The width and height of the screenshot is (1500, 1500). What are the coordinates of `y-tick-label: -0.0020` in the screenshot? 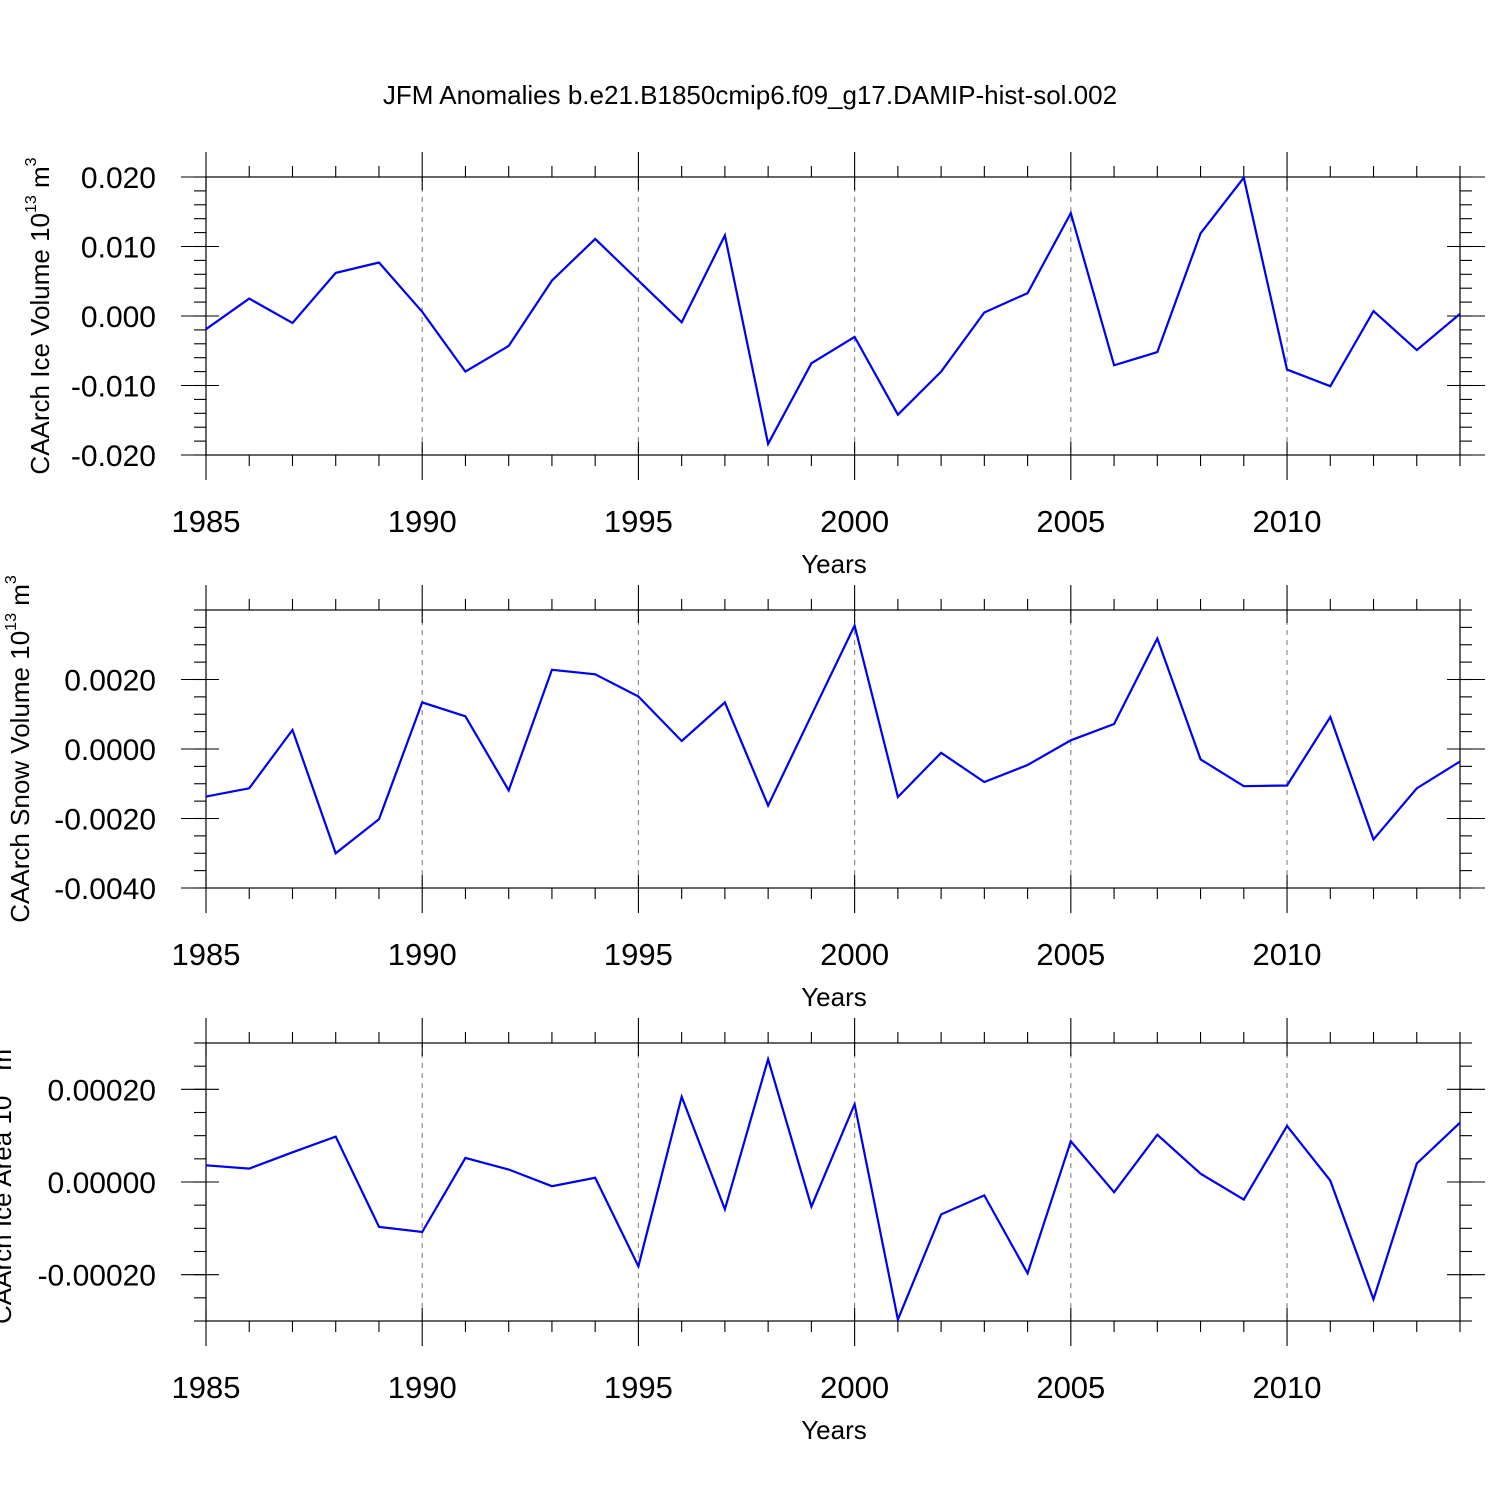 It's located at (105, 820).